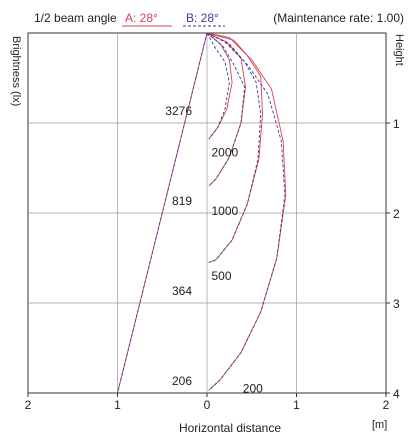 This screenshot has height=441, width=408. Describe the element at coordinates (182, 381) in the screenshot. I see `center-illuminance-label: 206` at that location.